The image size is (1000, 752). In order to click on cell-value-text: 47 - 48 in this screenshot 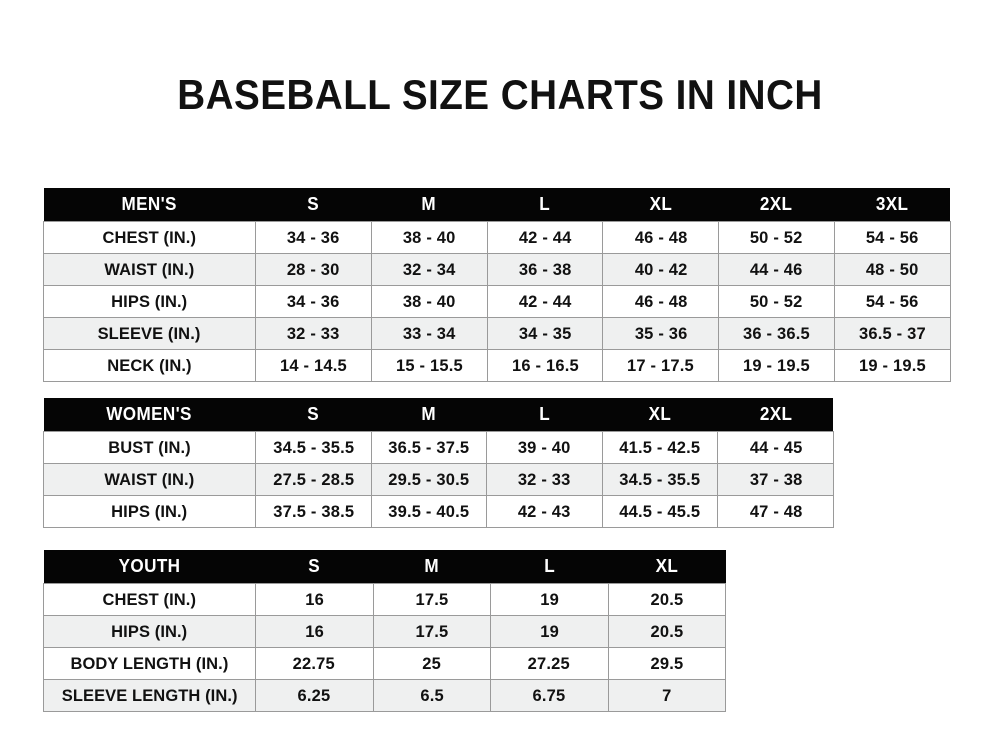, I will do `click(776, 511)`.